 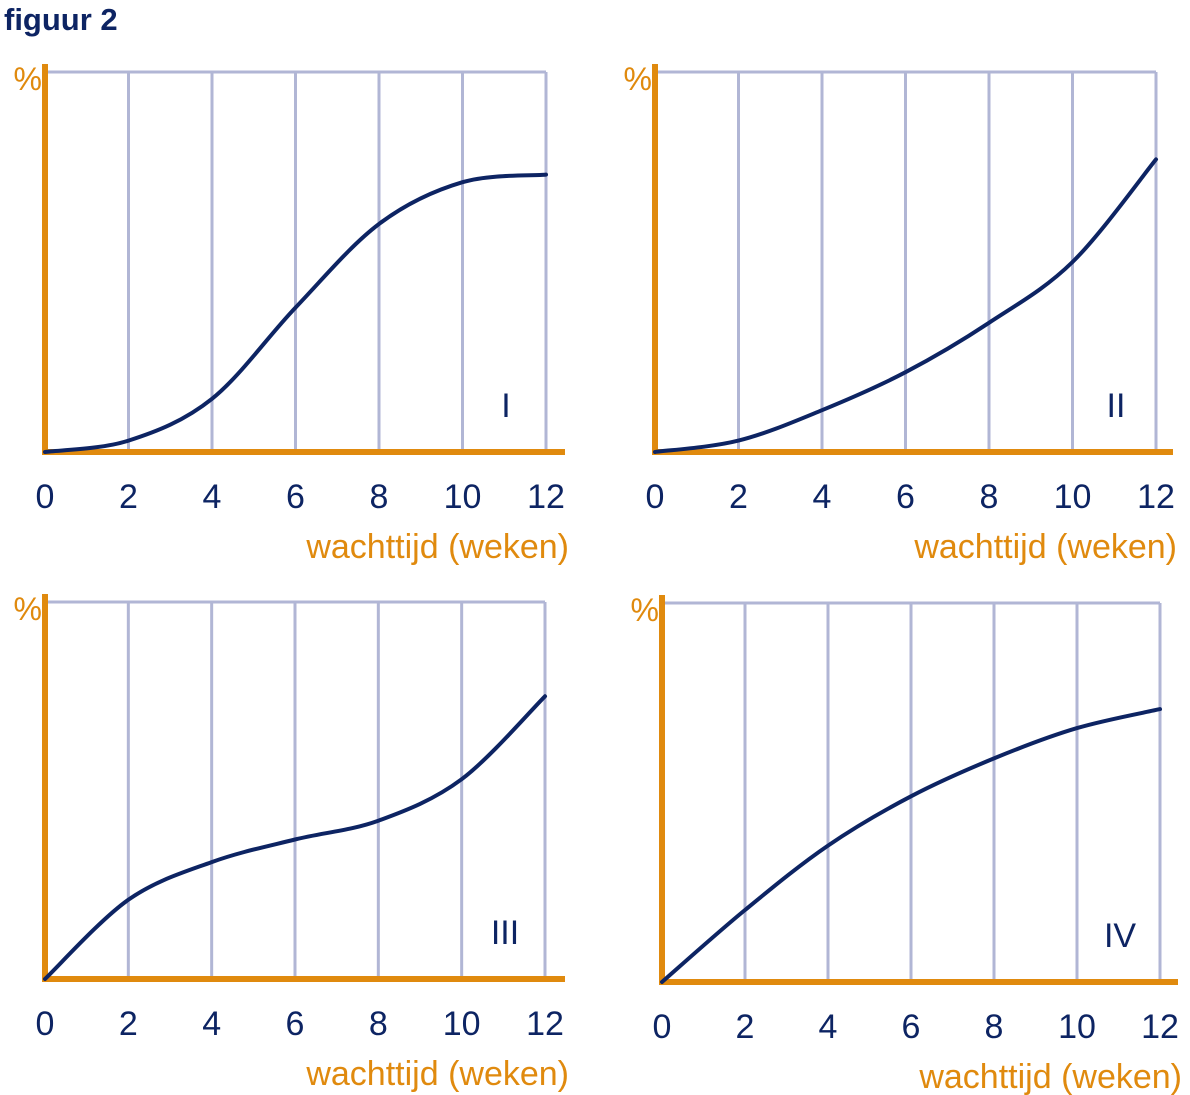 What do you see at coordinates (505, 406) in the screenshot?
I see `panel-label: I` at bounding box center [505, 406].